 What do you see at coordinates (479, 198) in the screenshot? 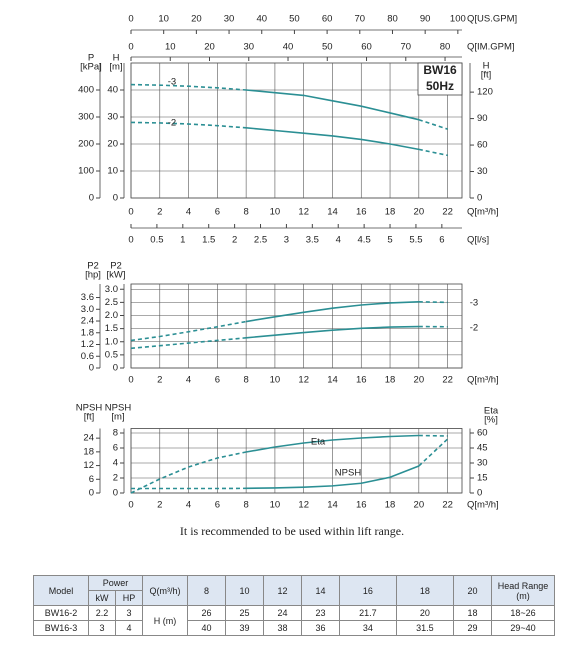
I see `y2-tick-label: 0` at bounding box center [479, 198].